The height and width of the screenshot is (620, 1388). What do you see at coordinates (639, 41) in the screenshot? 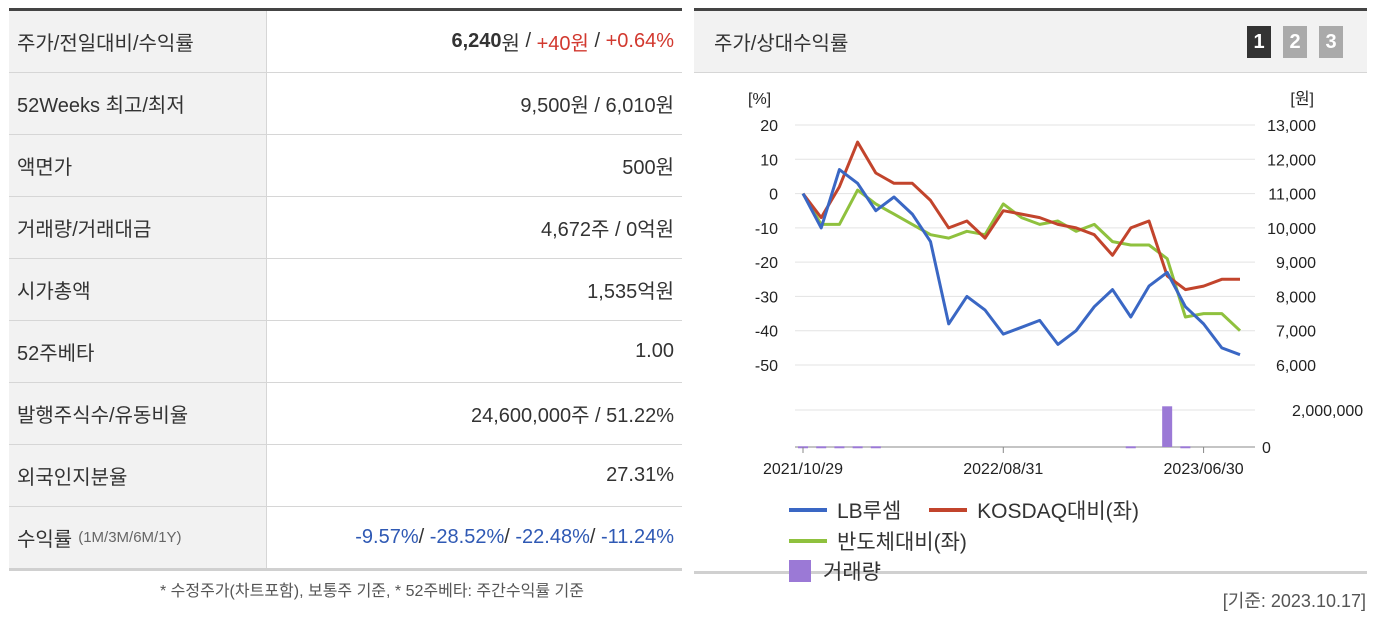
I see `rate-value: +0.64%` at bounding box center [639, 41].